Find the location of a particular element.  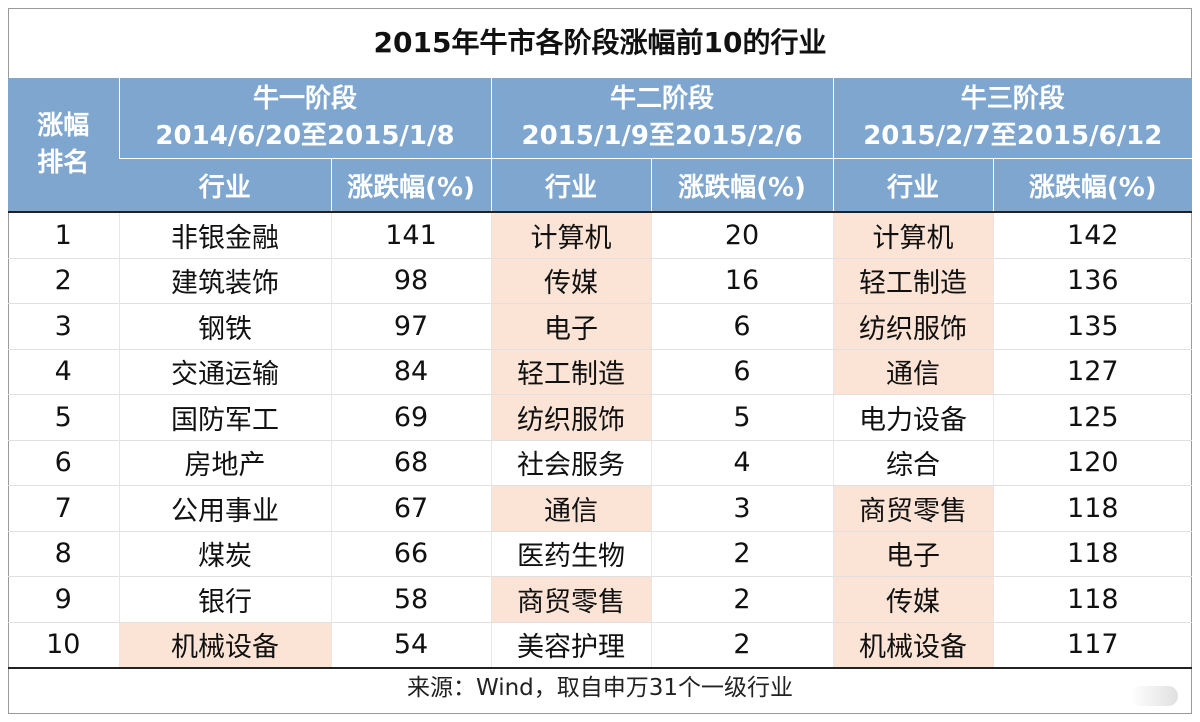

stage2-change-header: 涨跌幅(%) is located at coordinates (742, 185).